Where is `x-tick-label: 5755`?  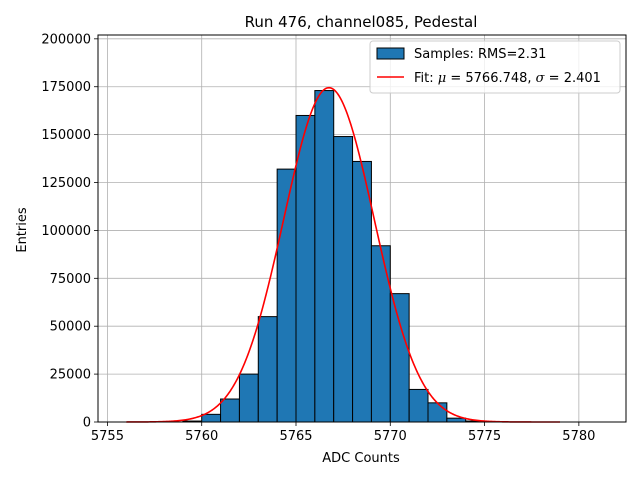 x-tick-label: 5755 is located at coordinates (107, 436).